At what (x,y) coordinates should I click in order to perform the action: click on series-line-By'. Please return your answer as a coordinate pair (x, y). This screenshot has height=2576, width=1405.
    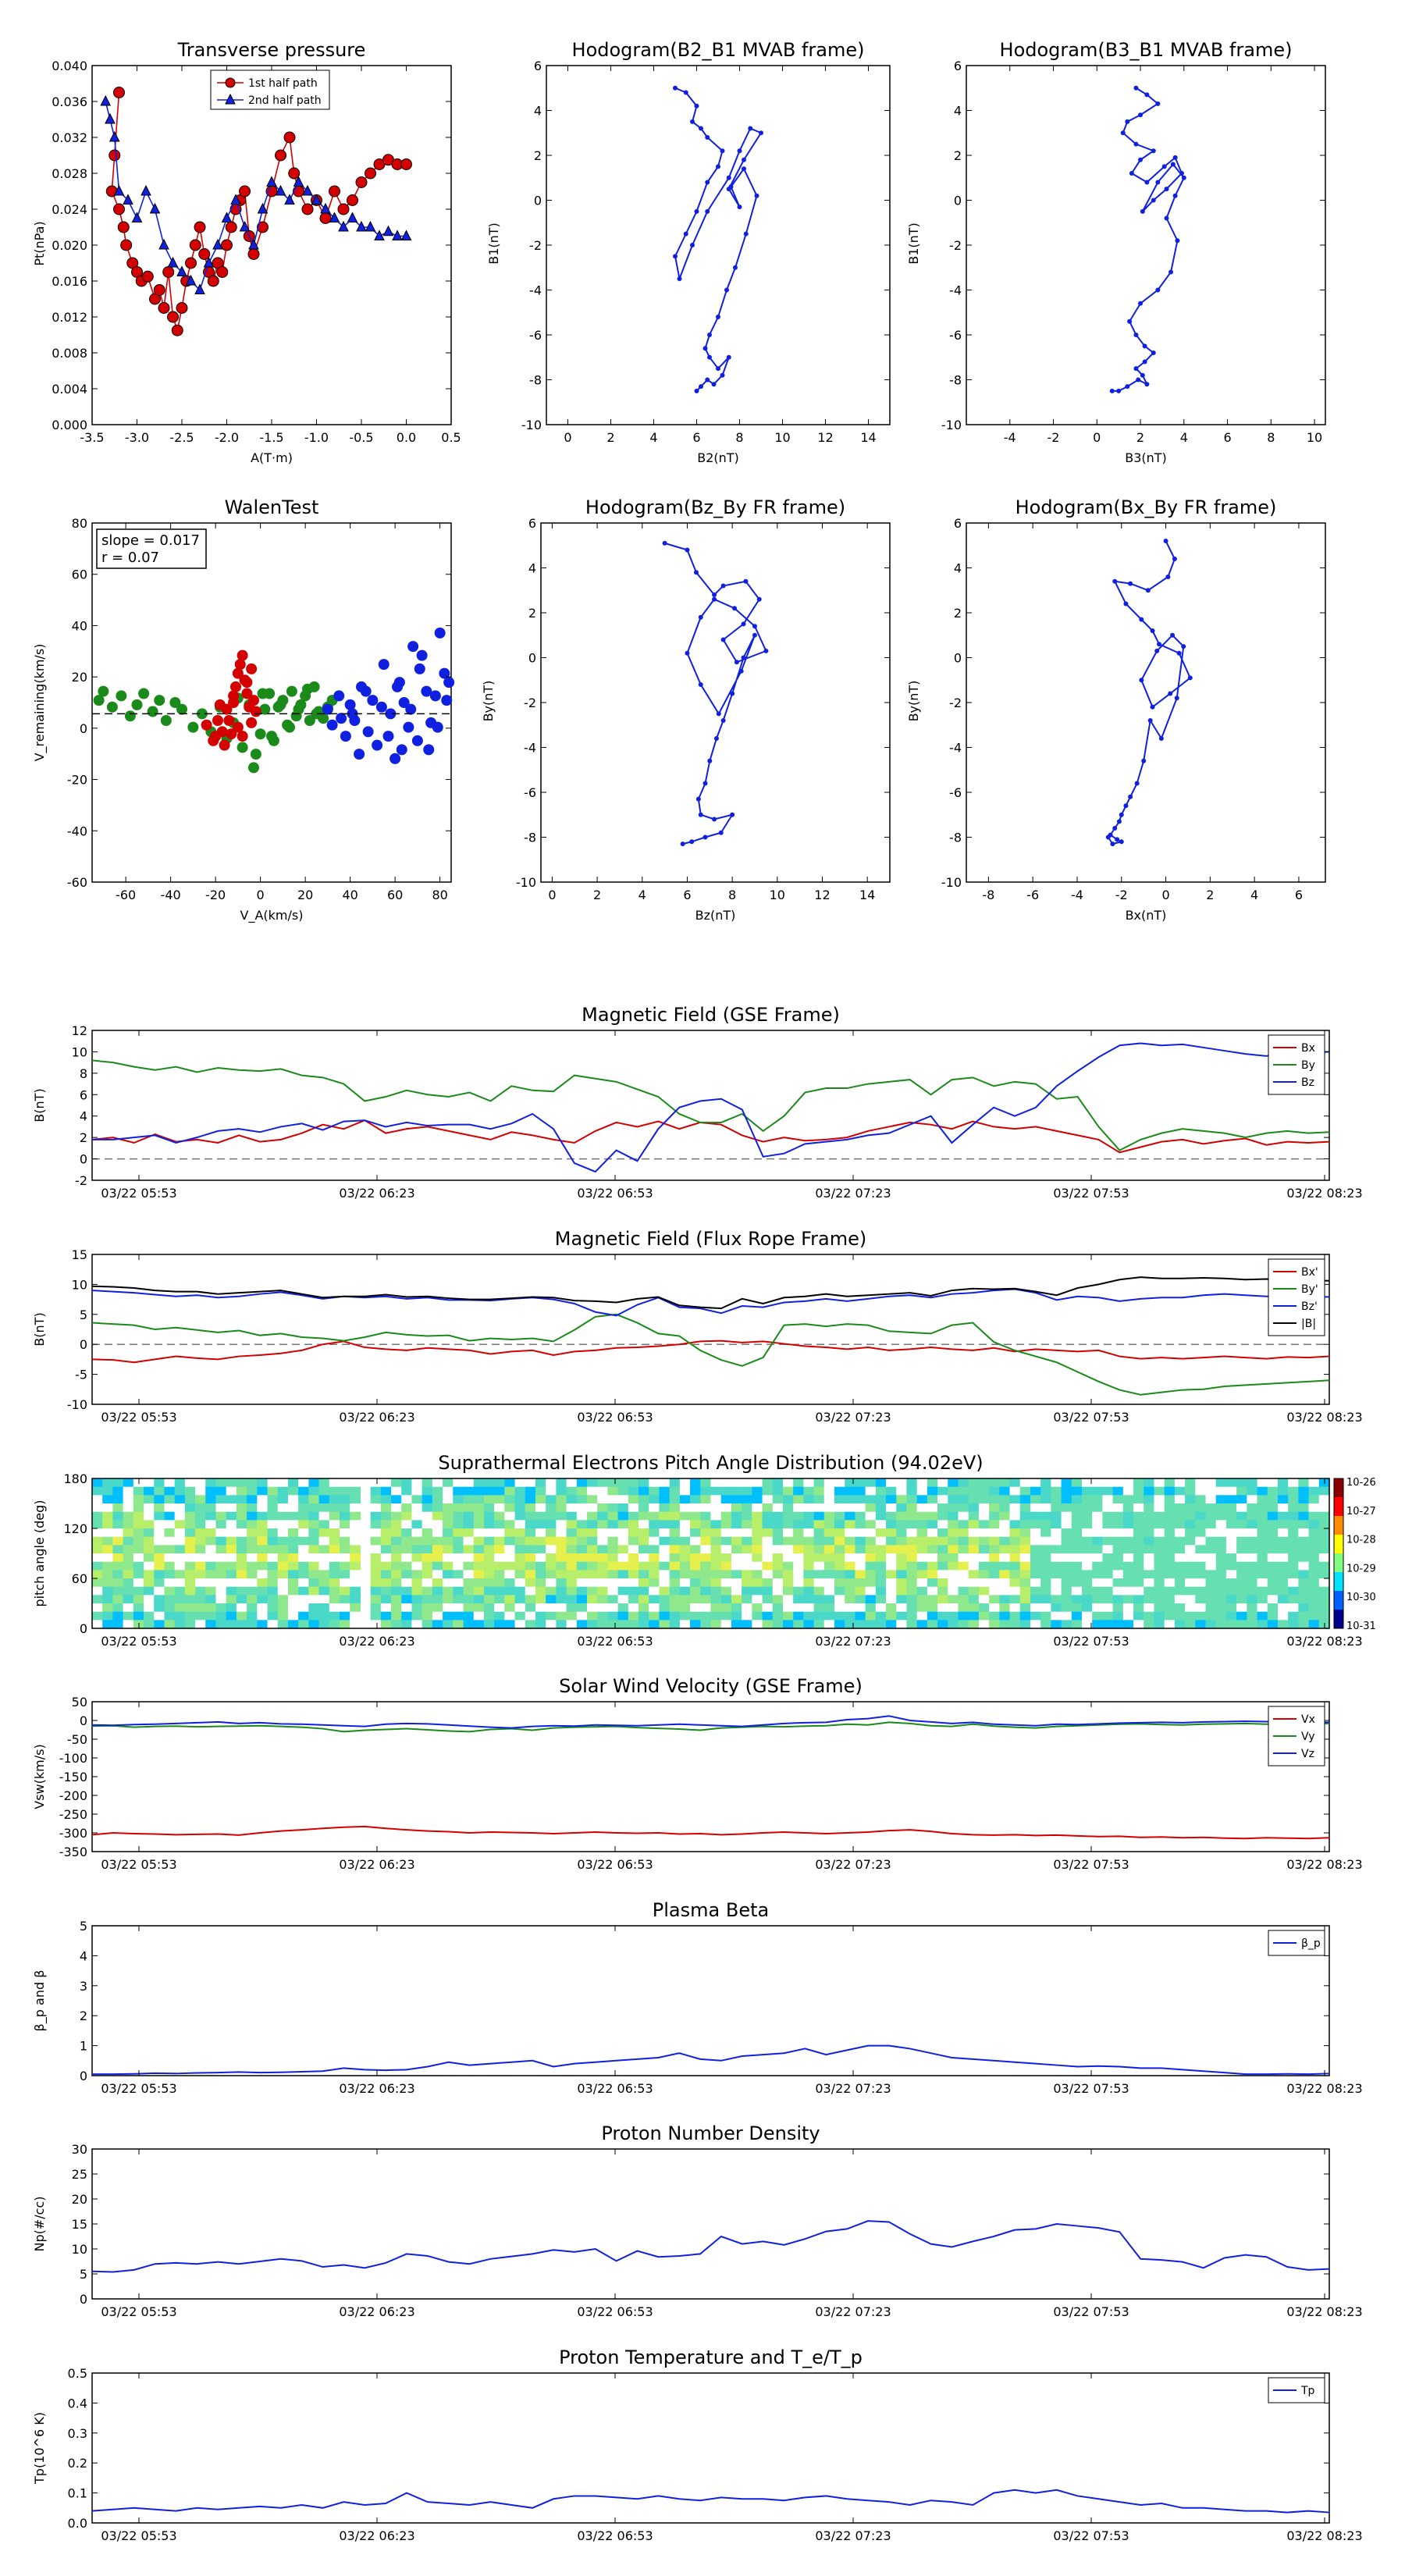
    Looking at the image, I should click on (711, 1354).